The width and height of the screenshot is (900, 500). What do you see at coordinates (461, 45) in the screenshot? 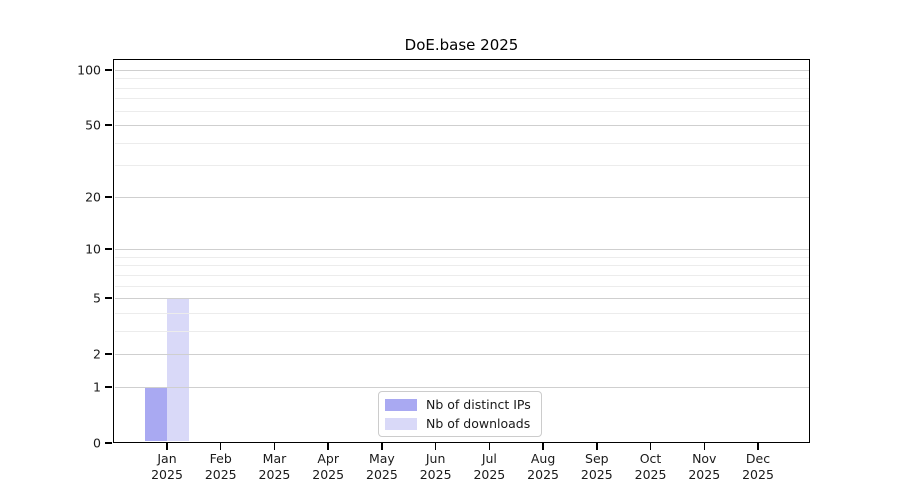
I see `chart-title: DoE.base 2025` at bounding box center [461, 45].